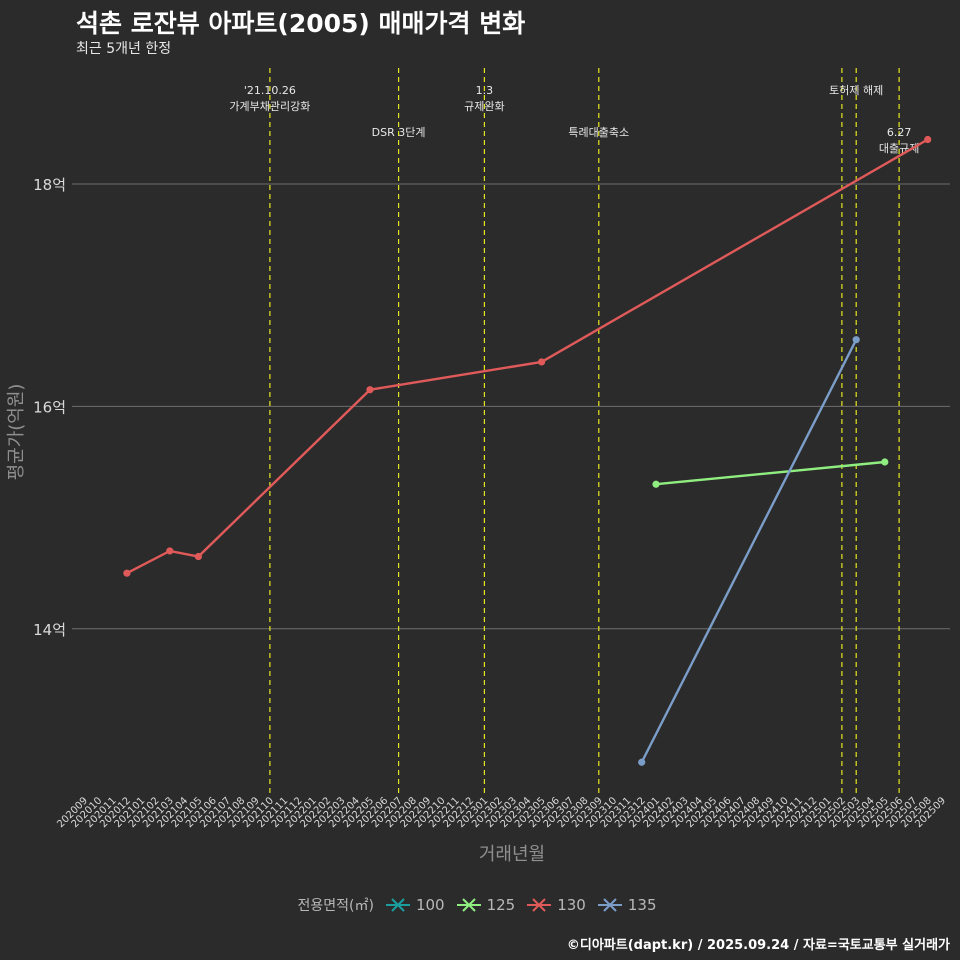  I want to click on y-tick-label: 16억, so click(49, 407).